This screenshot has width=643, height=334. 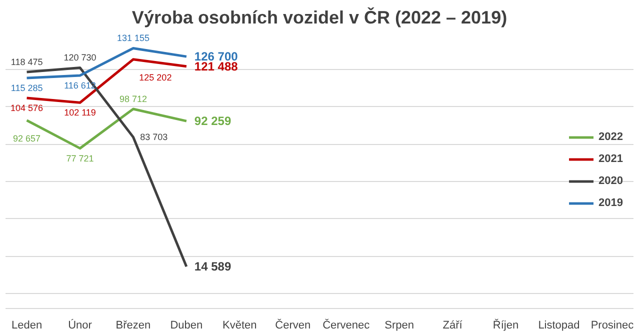 What do you see at coordinates (320, 17) in the screenshot?
I see `chart-title: Výroba osobních vozidel v ČR (2022 – 2019)` at bounding box center [320, 17].